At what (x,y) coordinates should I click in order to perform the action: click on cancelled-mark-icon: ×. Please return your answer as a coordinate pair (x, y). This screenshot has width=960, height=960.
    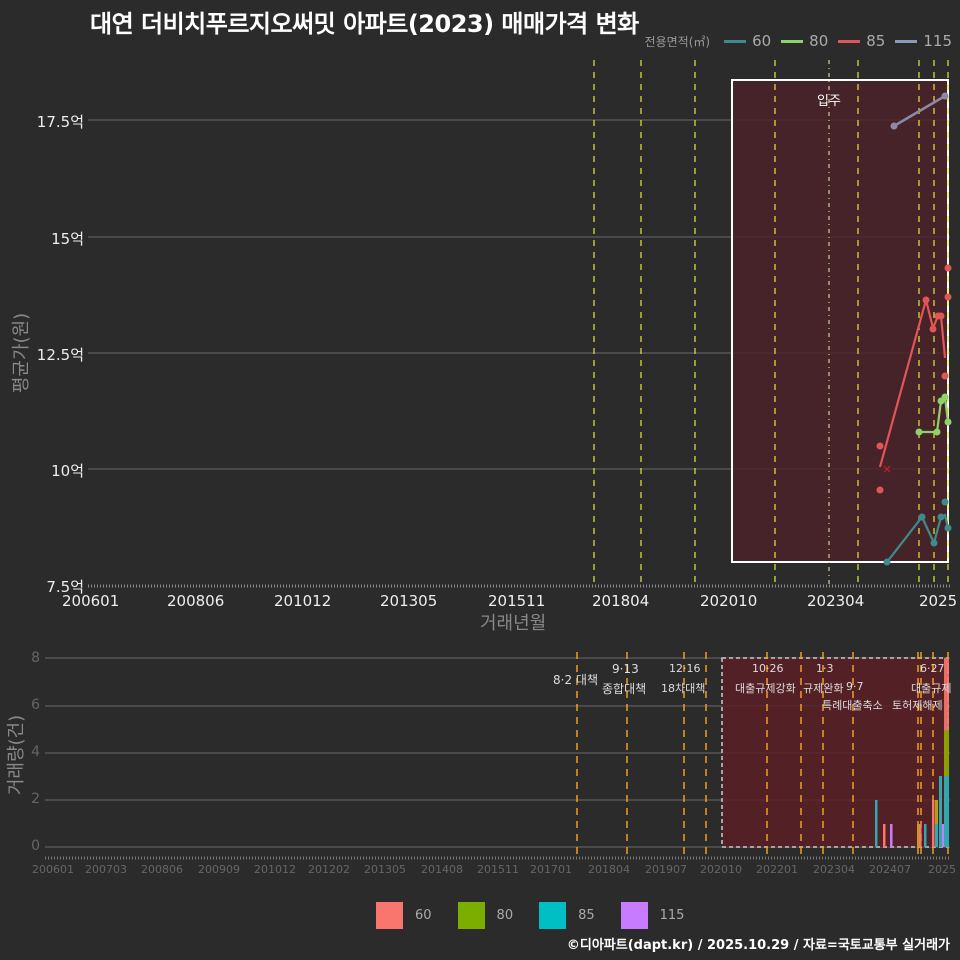
    Looking at the image, I should click on (887, 469).